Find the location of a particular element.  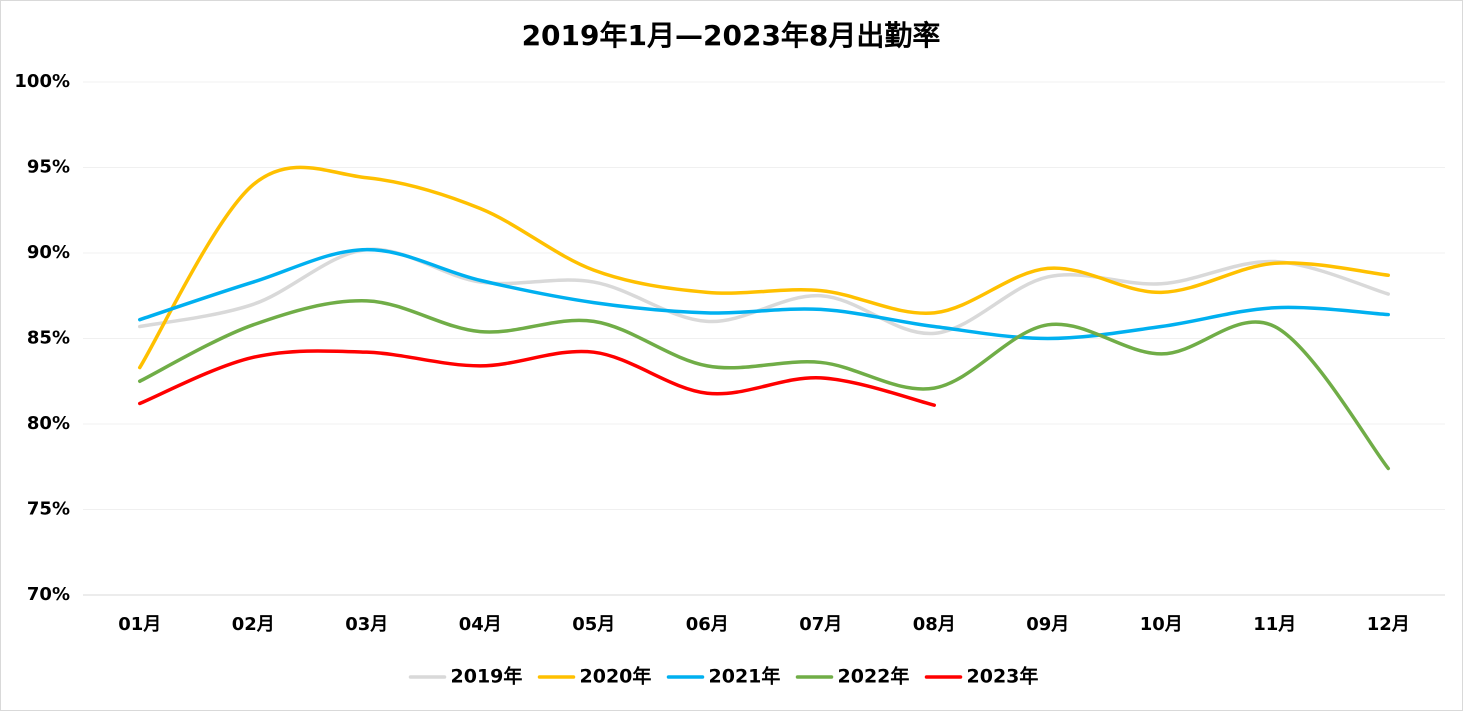

y-tick-label: 90% is located at coordinates (48, 252).